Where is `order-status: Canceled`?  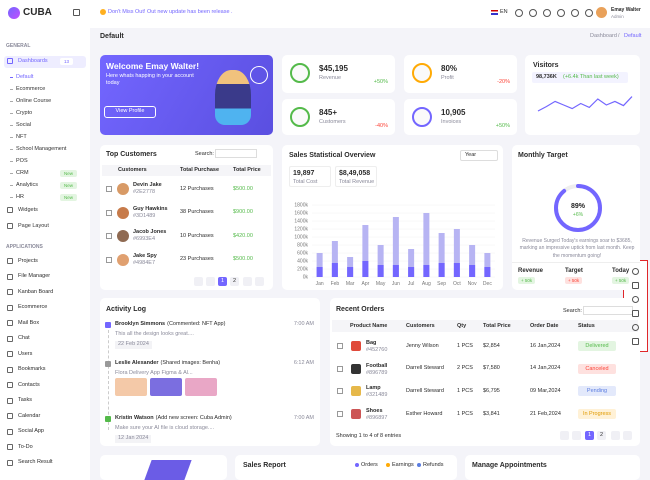 order-status: Canceled is located at coordinates (597, 368).